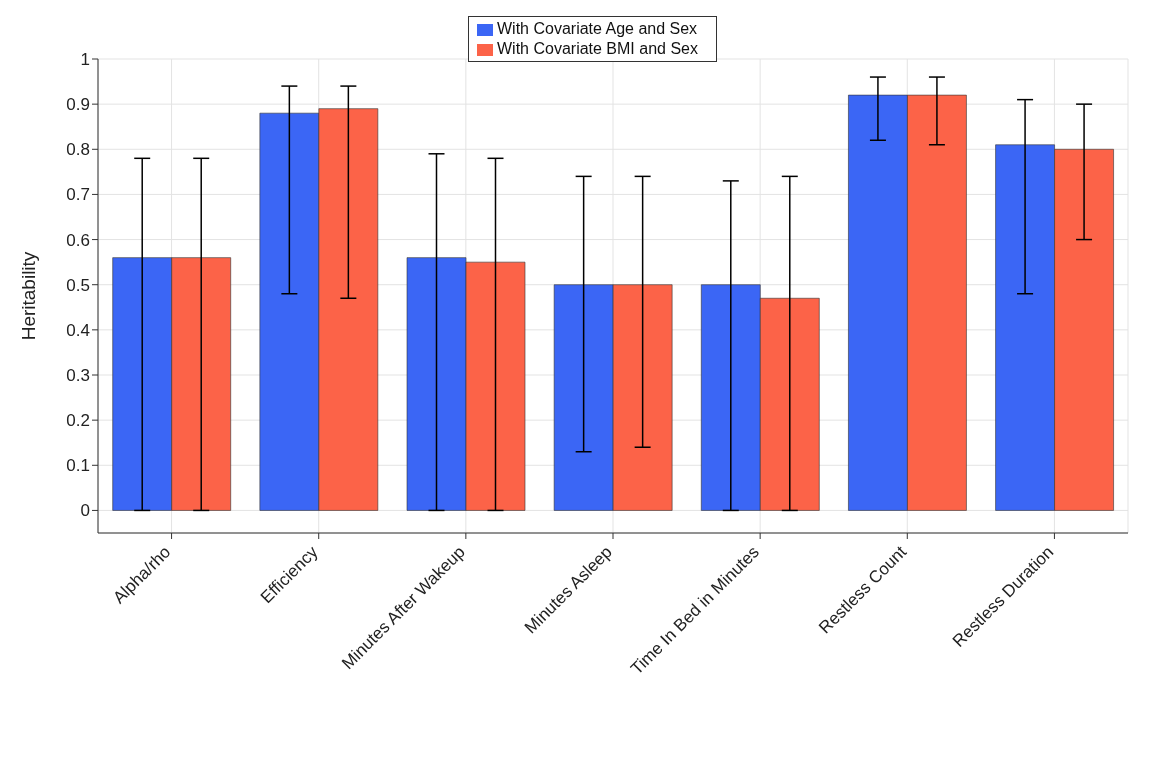 This screenshot has height=762, width=1150. What do you see at coordinates (78, 421) in the screenshot?
I see `y-tick-label: 0.2` at bounding box center [78, 421].